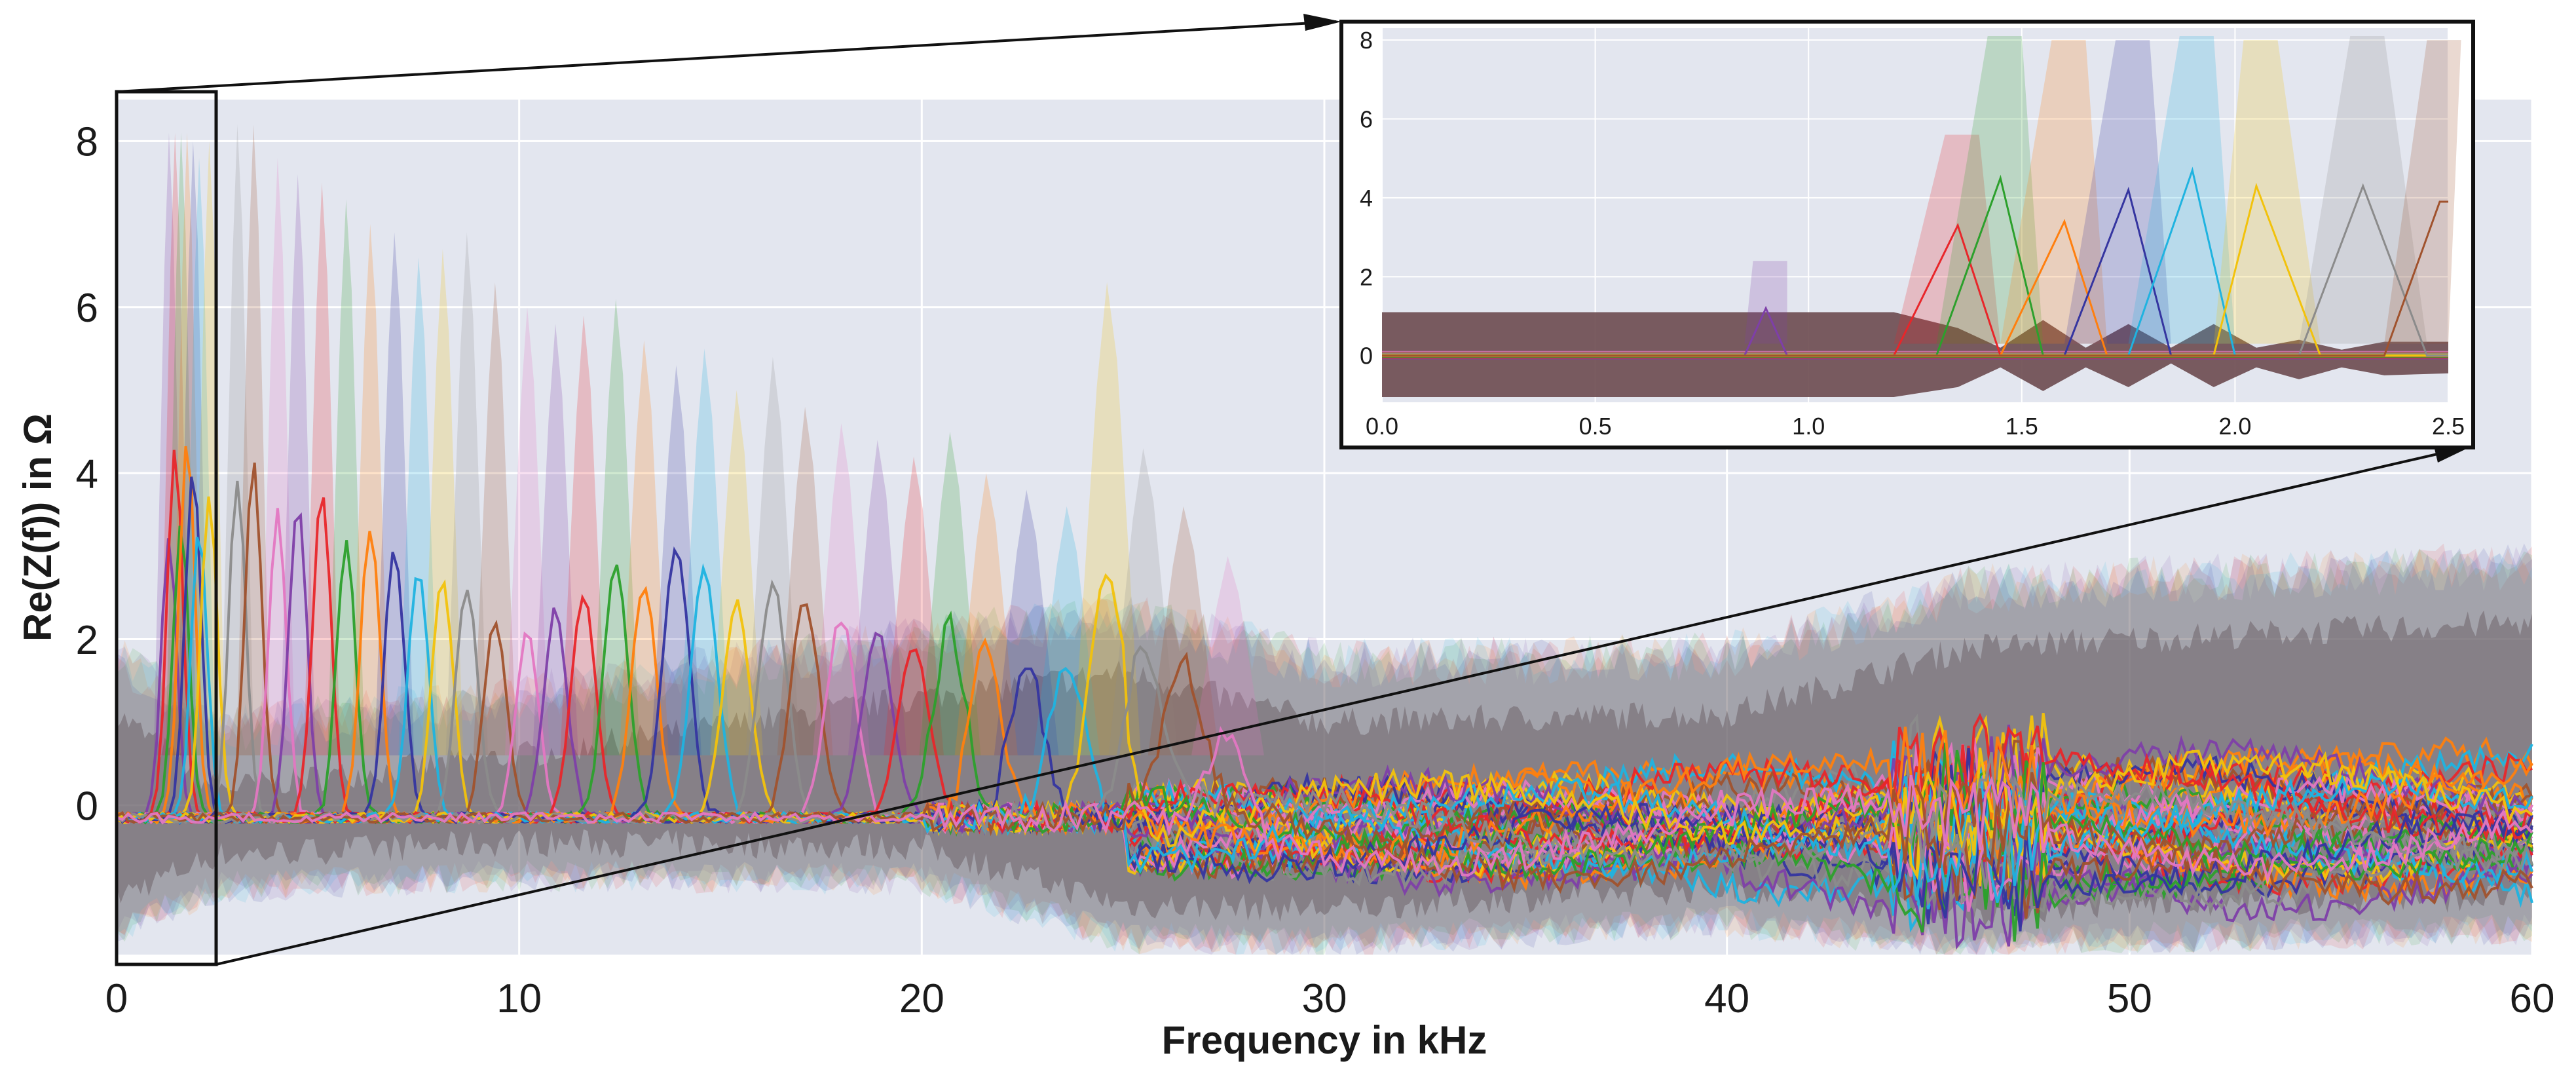  I want to click on inset-y-tick-label: 6, so click(1366, 118).